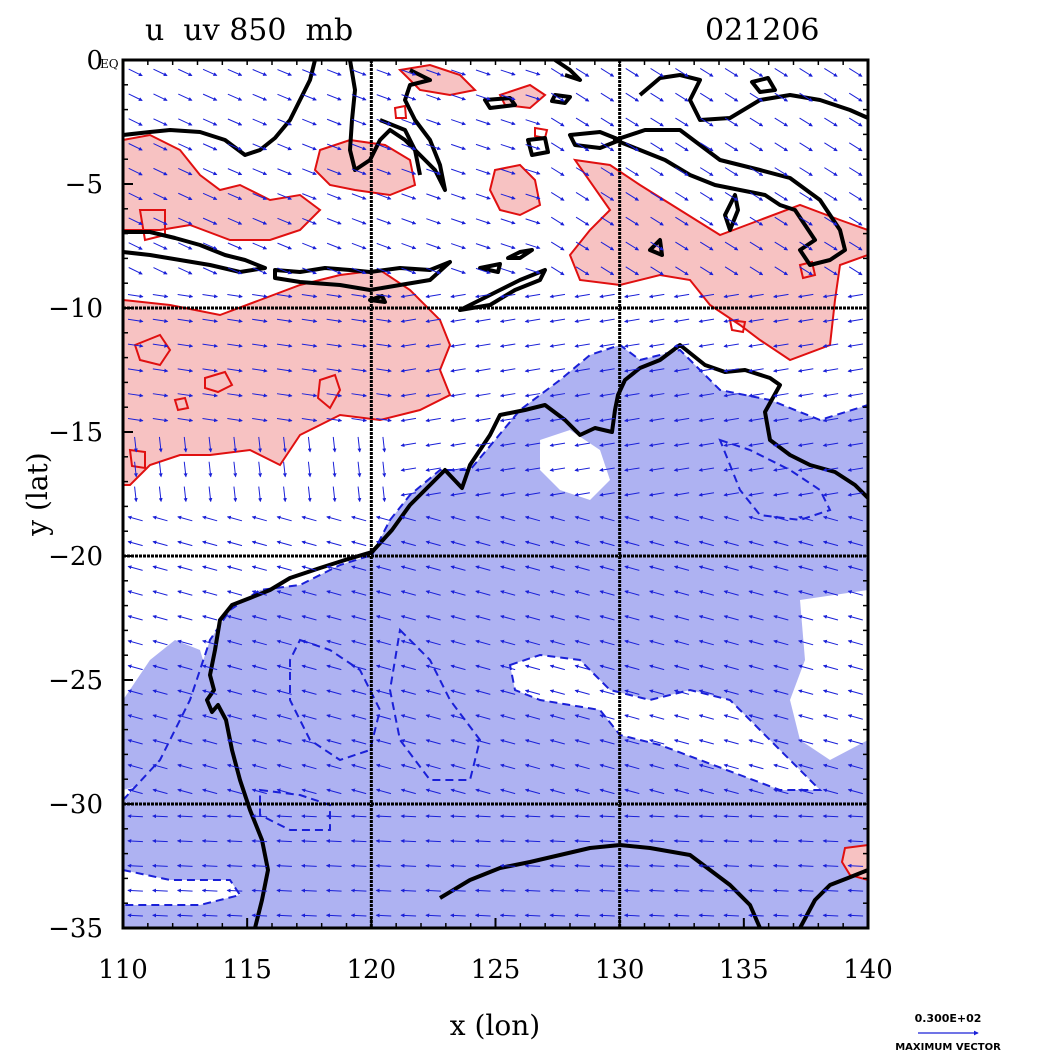  Describe the element at coordinates (829, 675) in the screenshot. I see `gap-region-east` at that location.